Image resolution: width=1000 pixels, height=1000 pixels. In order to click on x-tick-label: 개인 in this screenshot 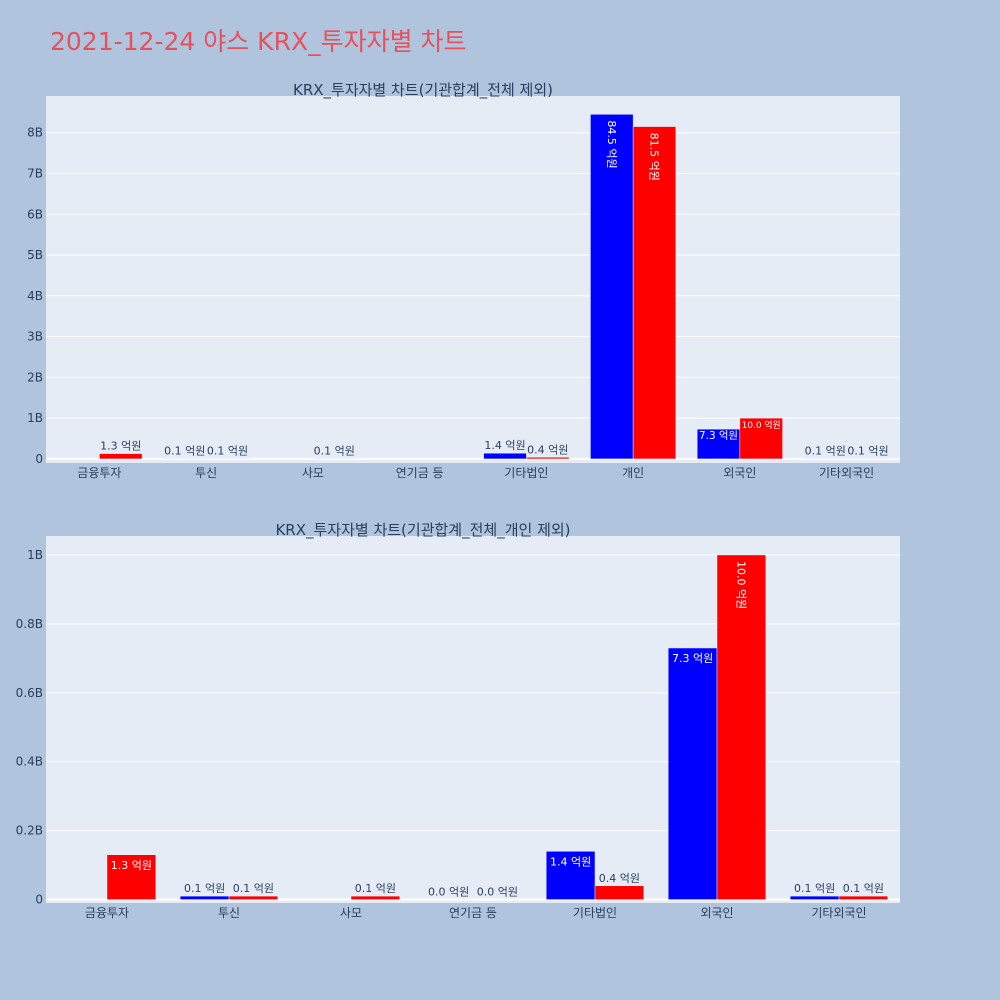, I will do `click(633, 473)`.